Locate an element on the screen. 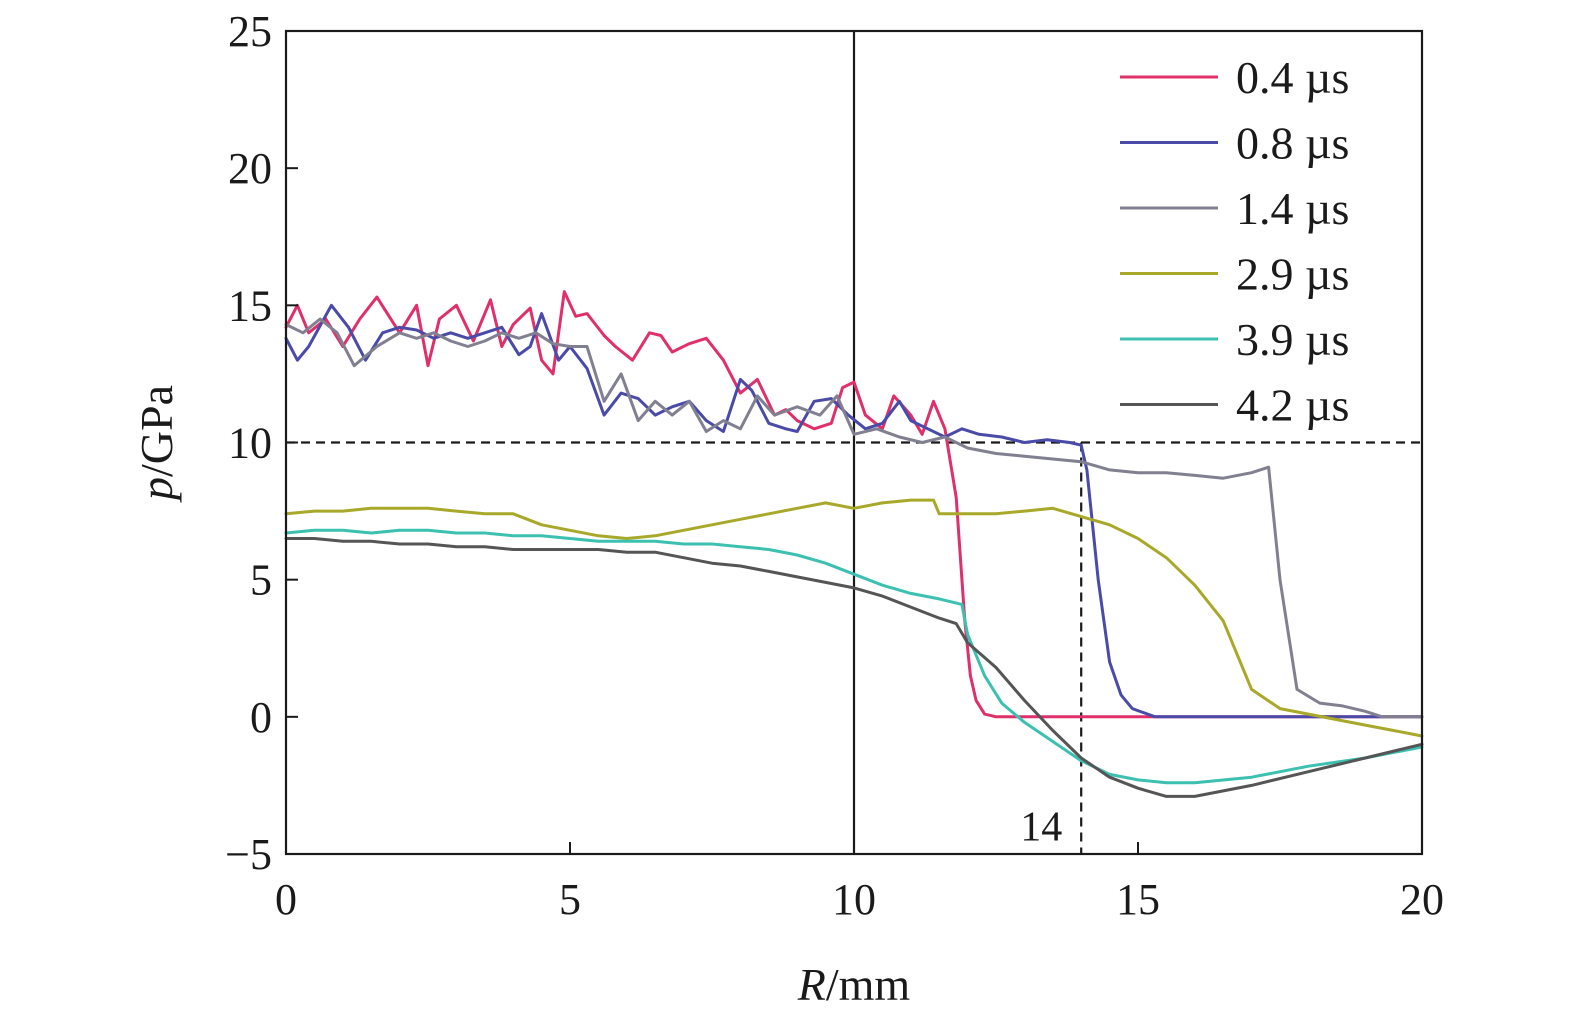  y-axis-title: p/GPa is located at coordinates (156, 444).